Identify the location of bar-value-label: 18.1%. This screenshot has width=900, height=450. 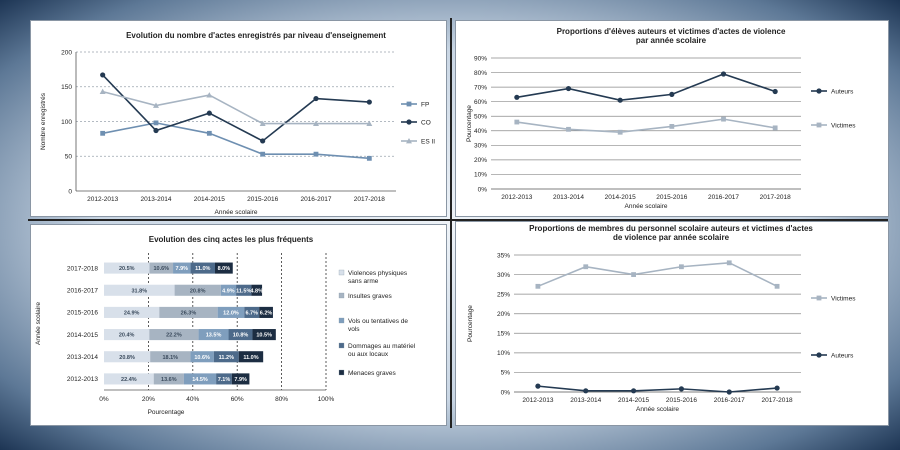
(170, 358).